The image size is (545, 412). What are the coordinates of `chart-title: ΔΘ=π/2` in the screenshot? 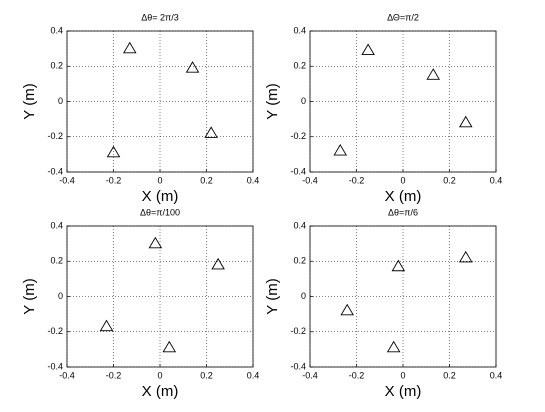 It's located at (403, 17).